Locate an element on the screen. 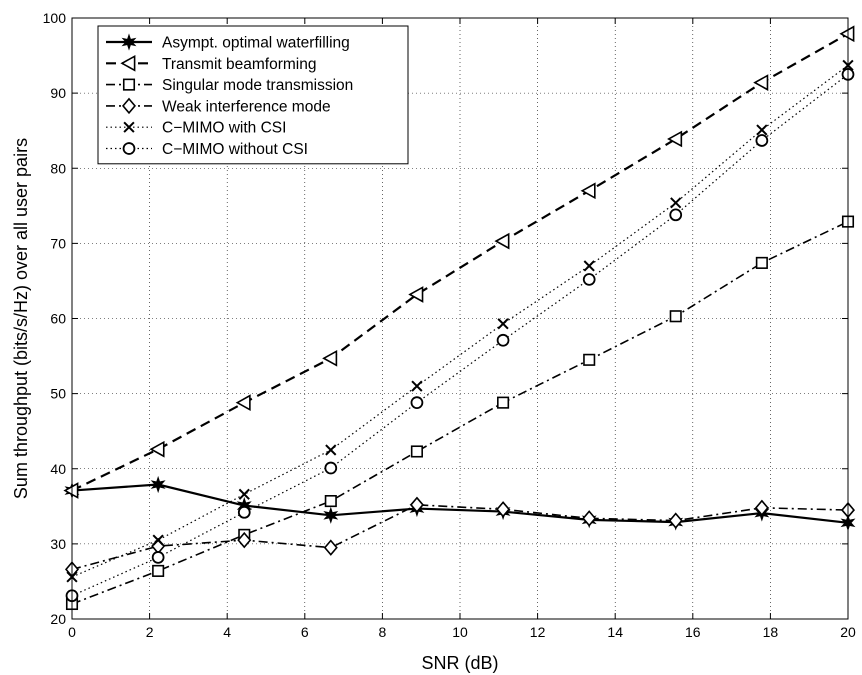 The height and width of the screenshot is (675, 862). x-tick-label: 2 is located at coordinates (150, 632).